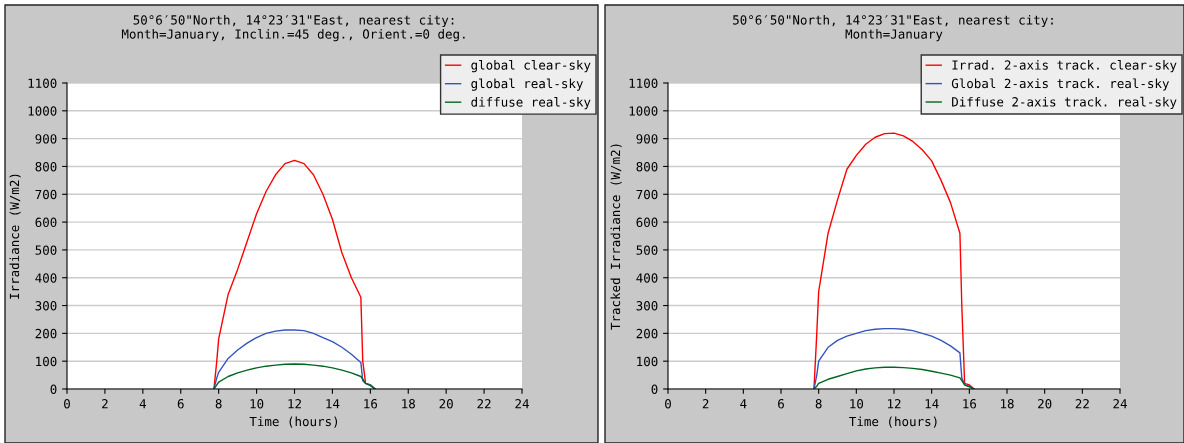 The height and width of the screenshot is (443, 1184). I want to click on chart-title: 50°6′50"North, 14°23′31"East, nearest city: Month=January, Inclin.=45 deg., Orient.=0 deg., so click(293, 28).